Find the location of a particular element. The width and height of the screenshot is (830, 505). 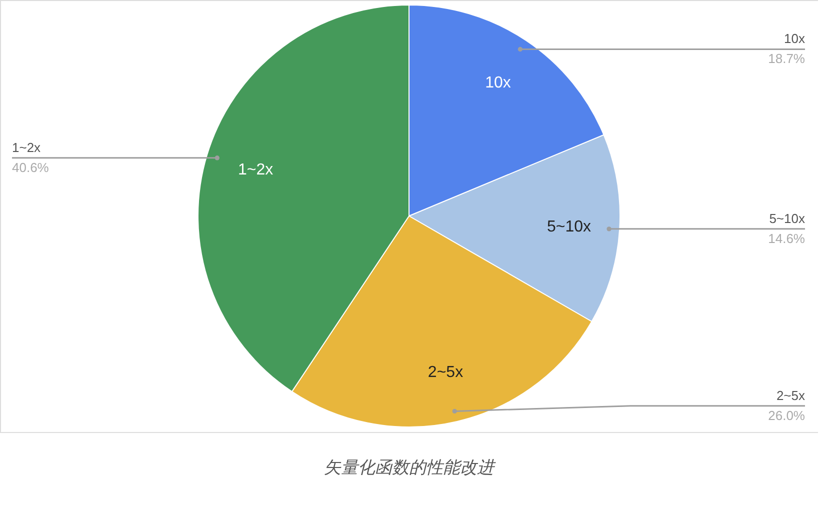

data-label: 40.6% is located at coordinates (31, 167).